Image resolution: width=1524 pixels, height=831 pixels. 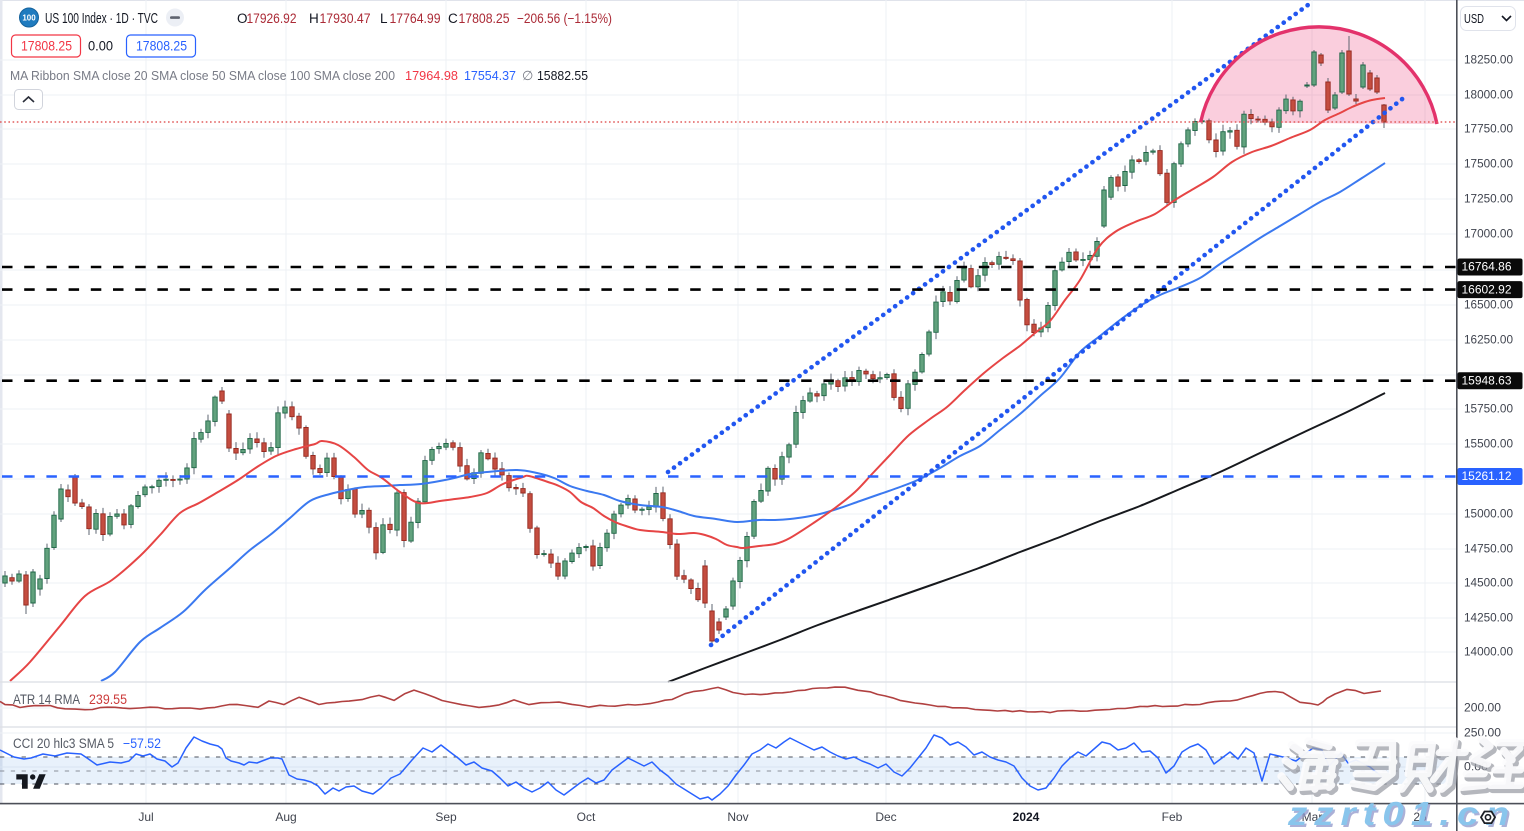 What do you see at coordinates (453, 18) in the screenshot?
I see `svg-text: C` at bounding box center [453, 18].